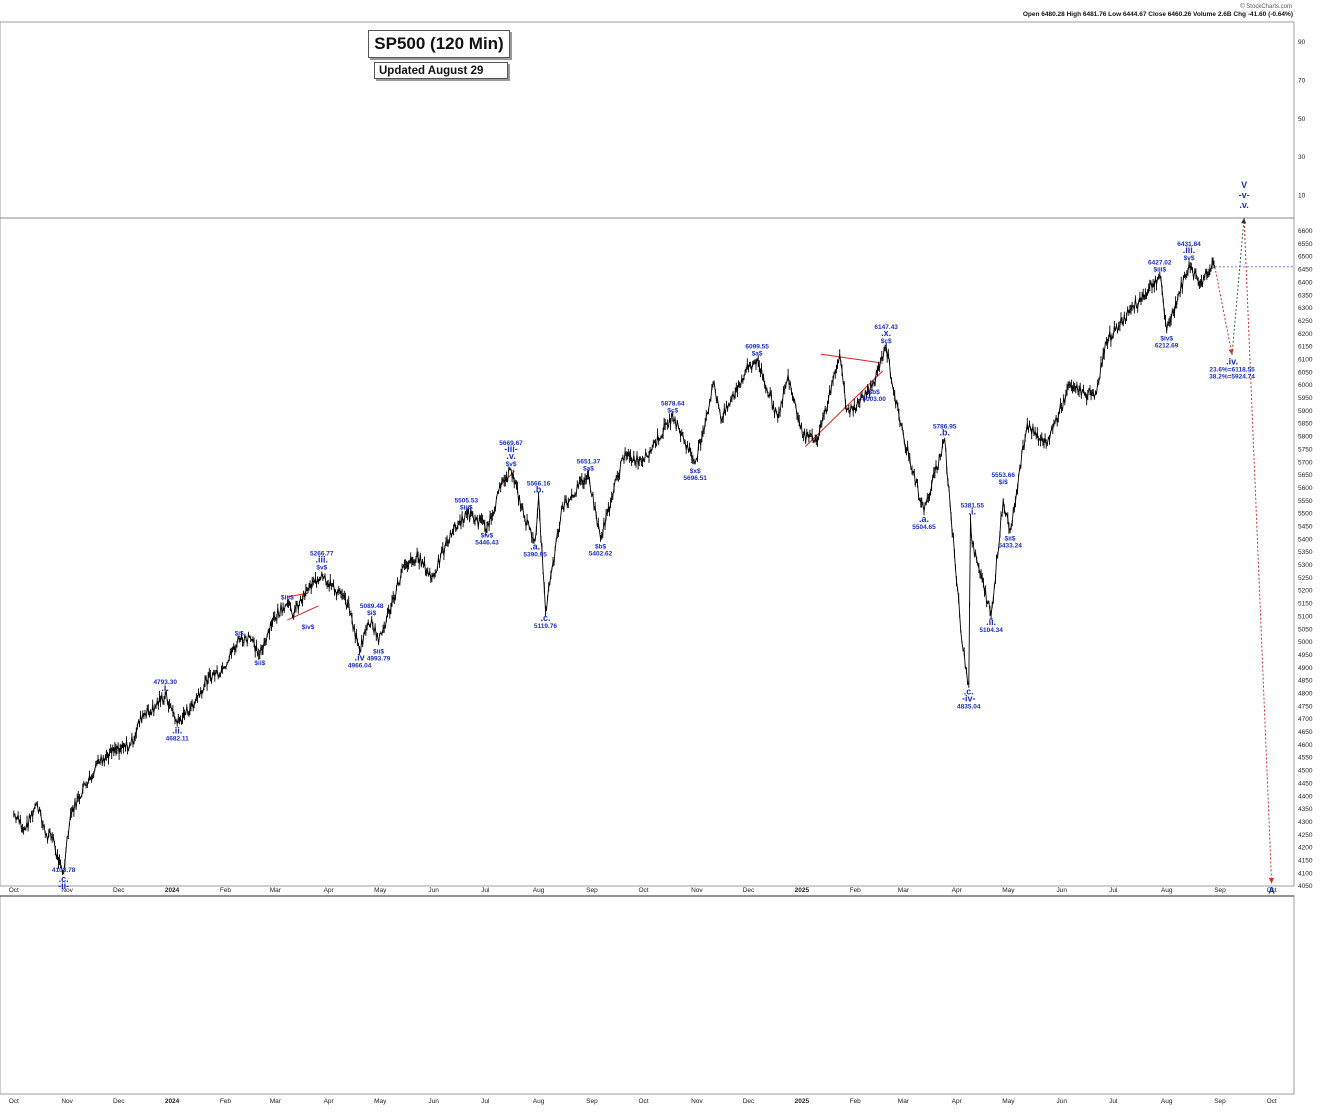 This screenshot has width=1320, height=1112. I want to click on trendline-triangle-upper, so click(851, 358).